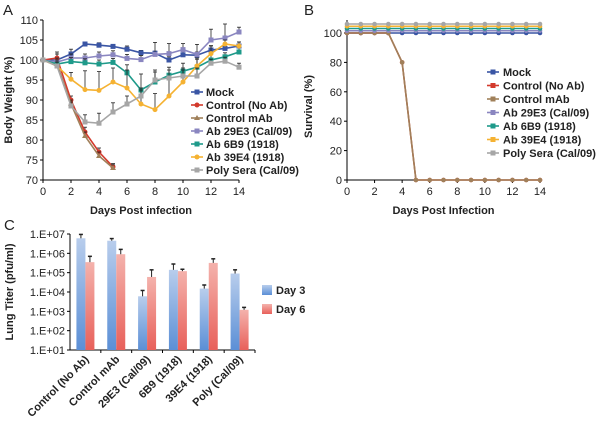 The image size is (603, 426). I want to click on c-legend-swatch, so click(267, 309).